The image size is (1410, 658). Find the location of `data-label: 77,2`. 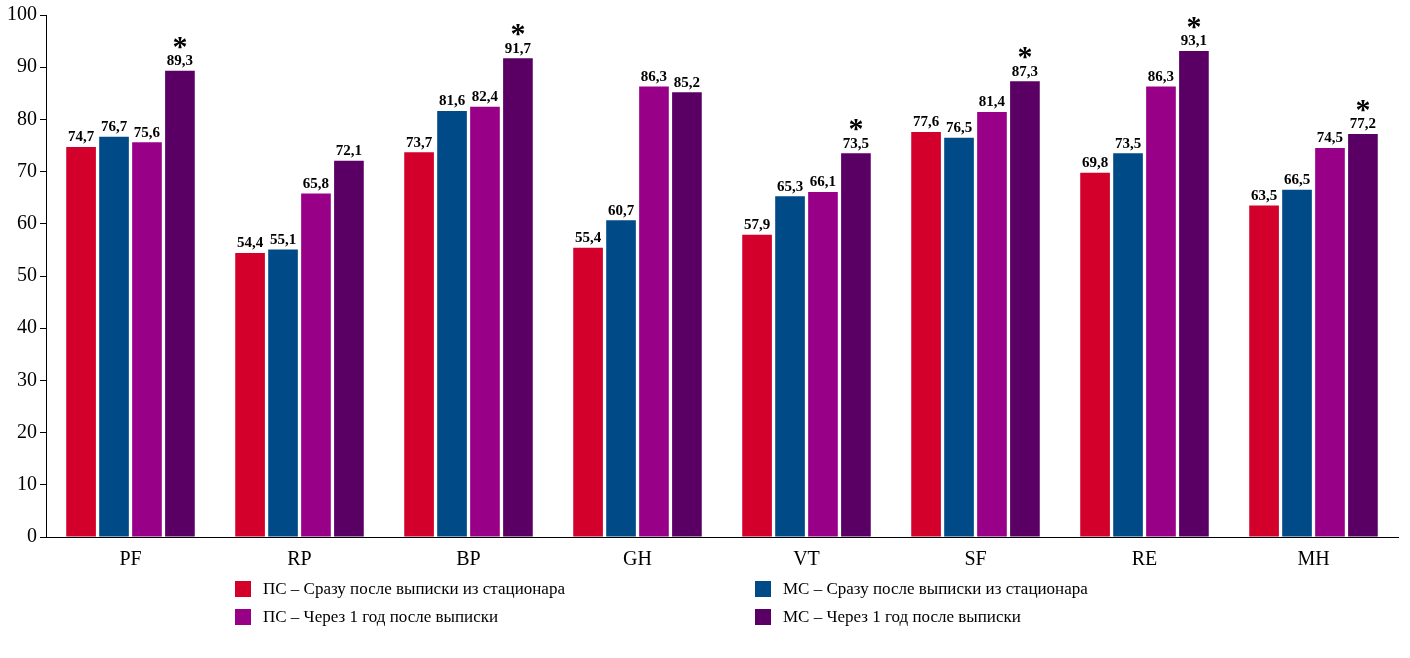

data-label: 77,2 is located at coordinates (1363, 123).